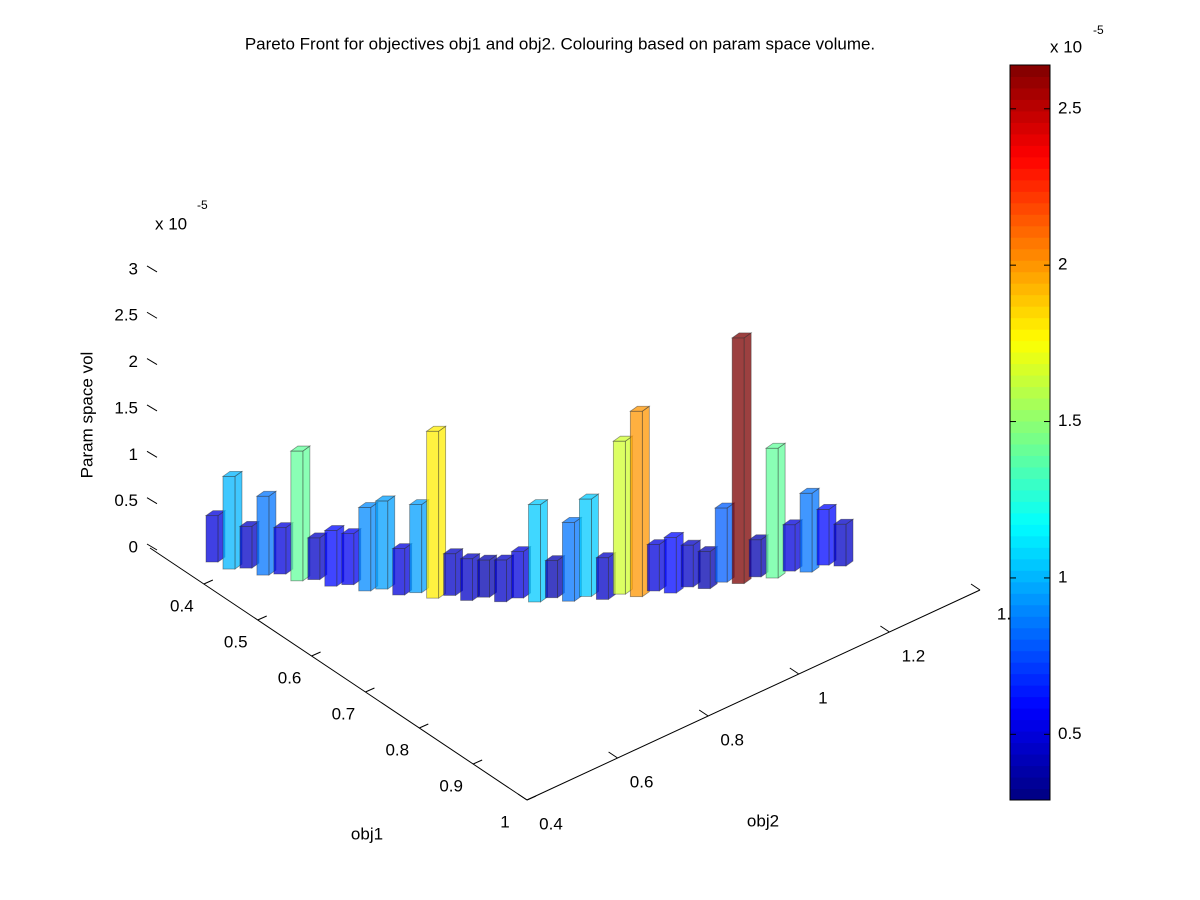  Describe the element at coordinates (370, 690) in the screenshot. I see `x-tick` at that location.